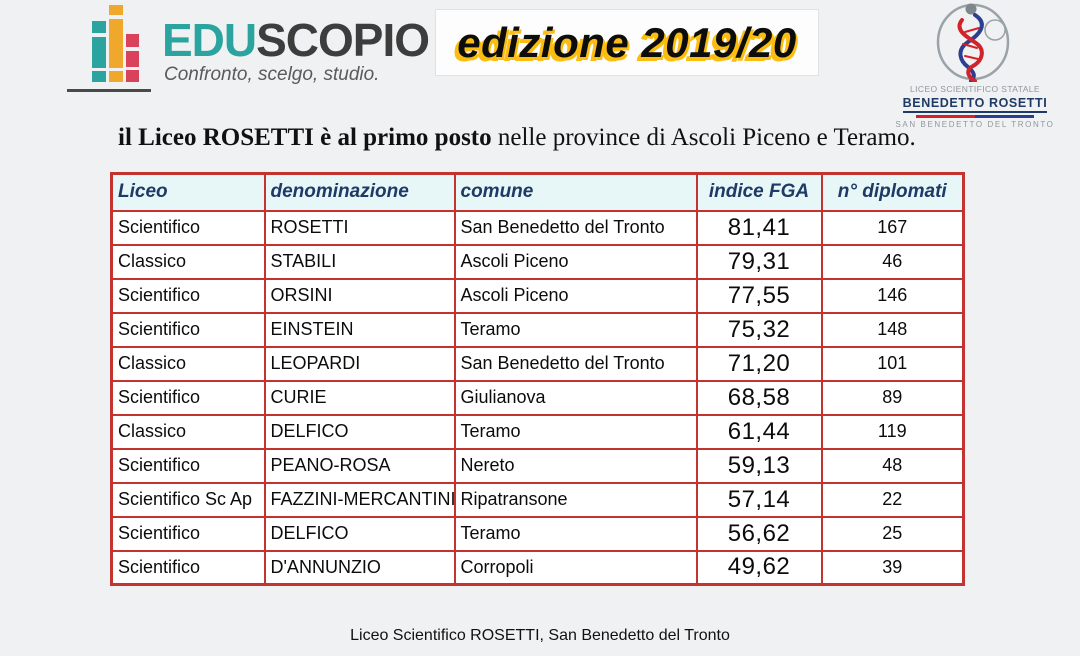 This screenshot has width=1080, height=656. Describe the element at coordinates (359, 499) in the screenshot. I see `cell-denominazione: FAZZINI-MERCANTINI` at that location.